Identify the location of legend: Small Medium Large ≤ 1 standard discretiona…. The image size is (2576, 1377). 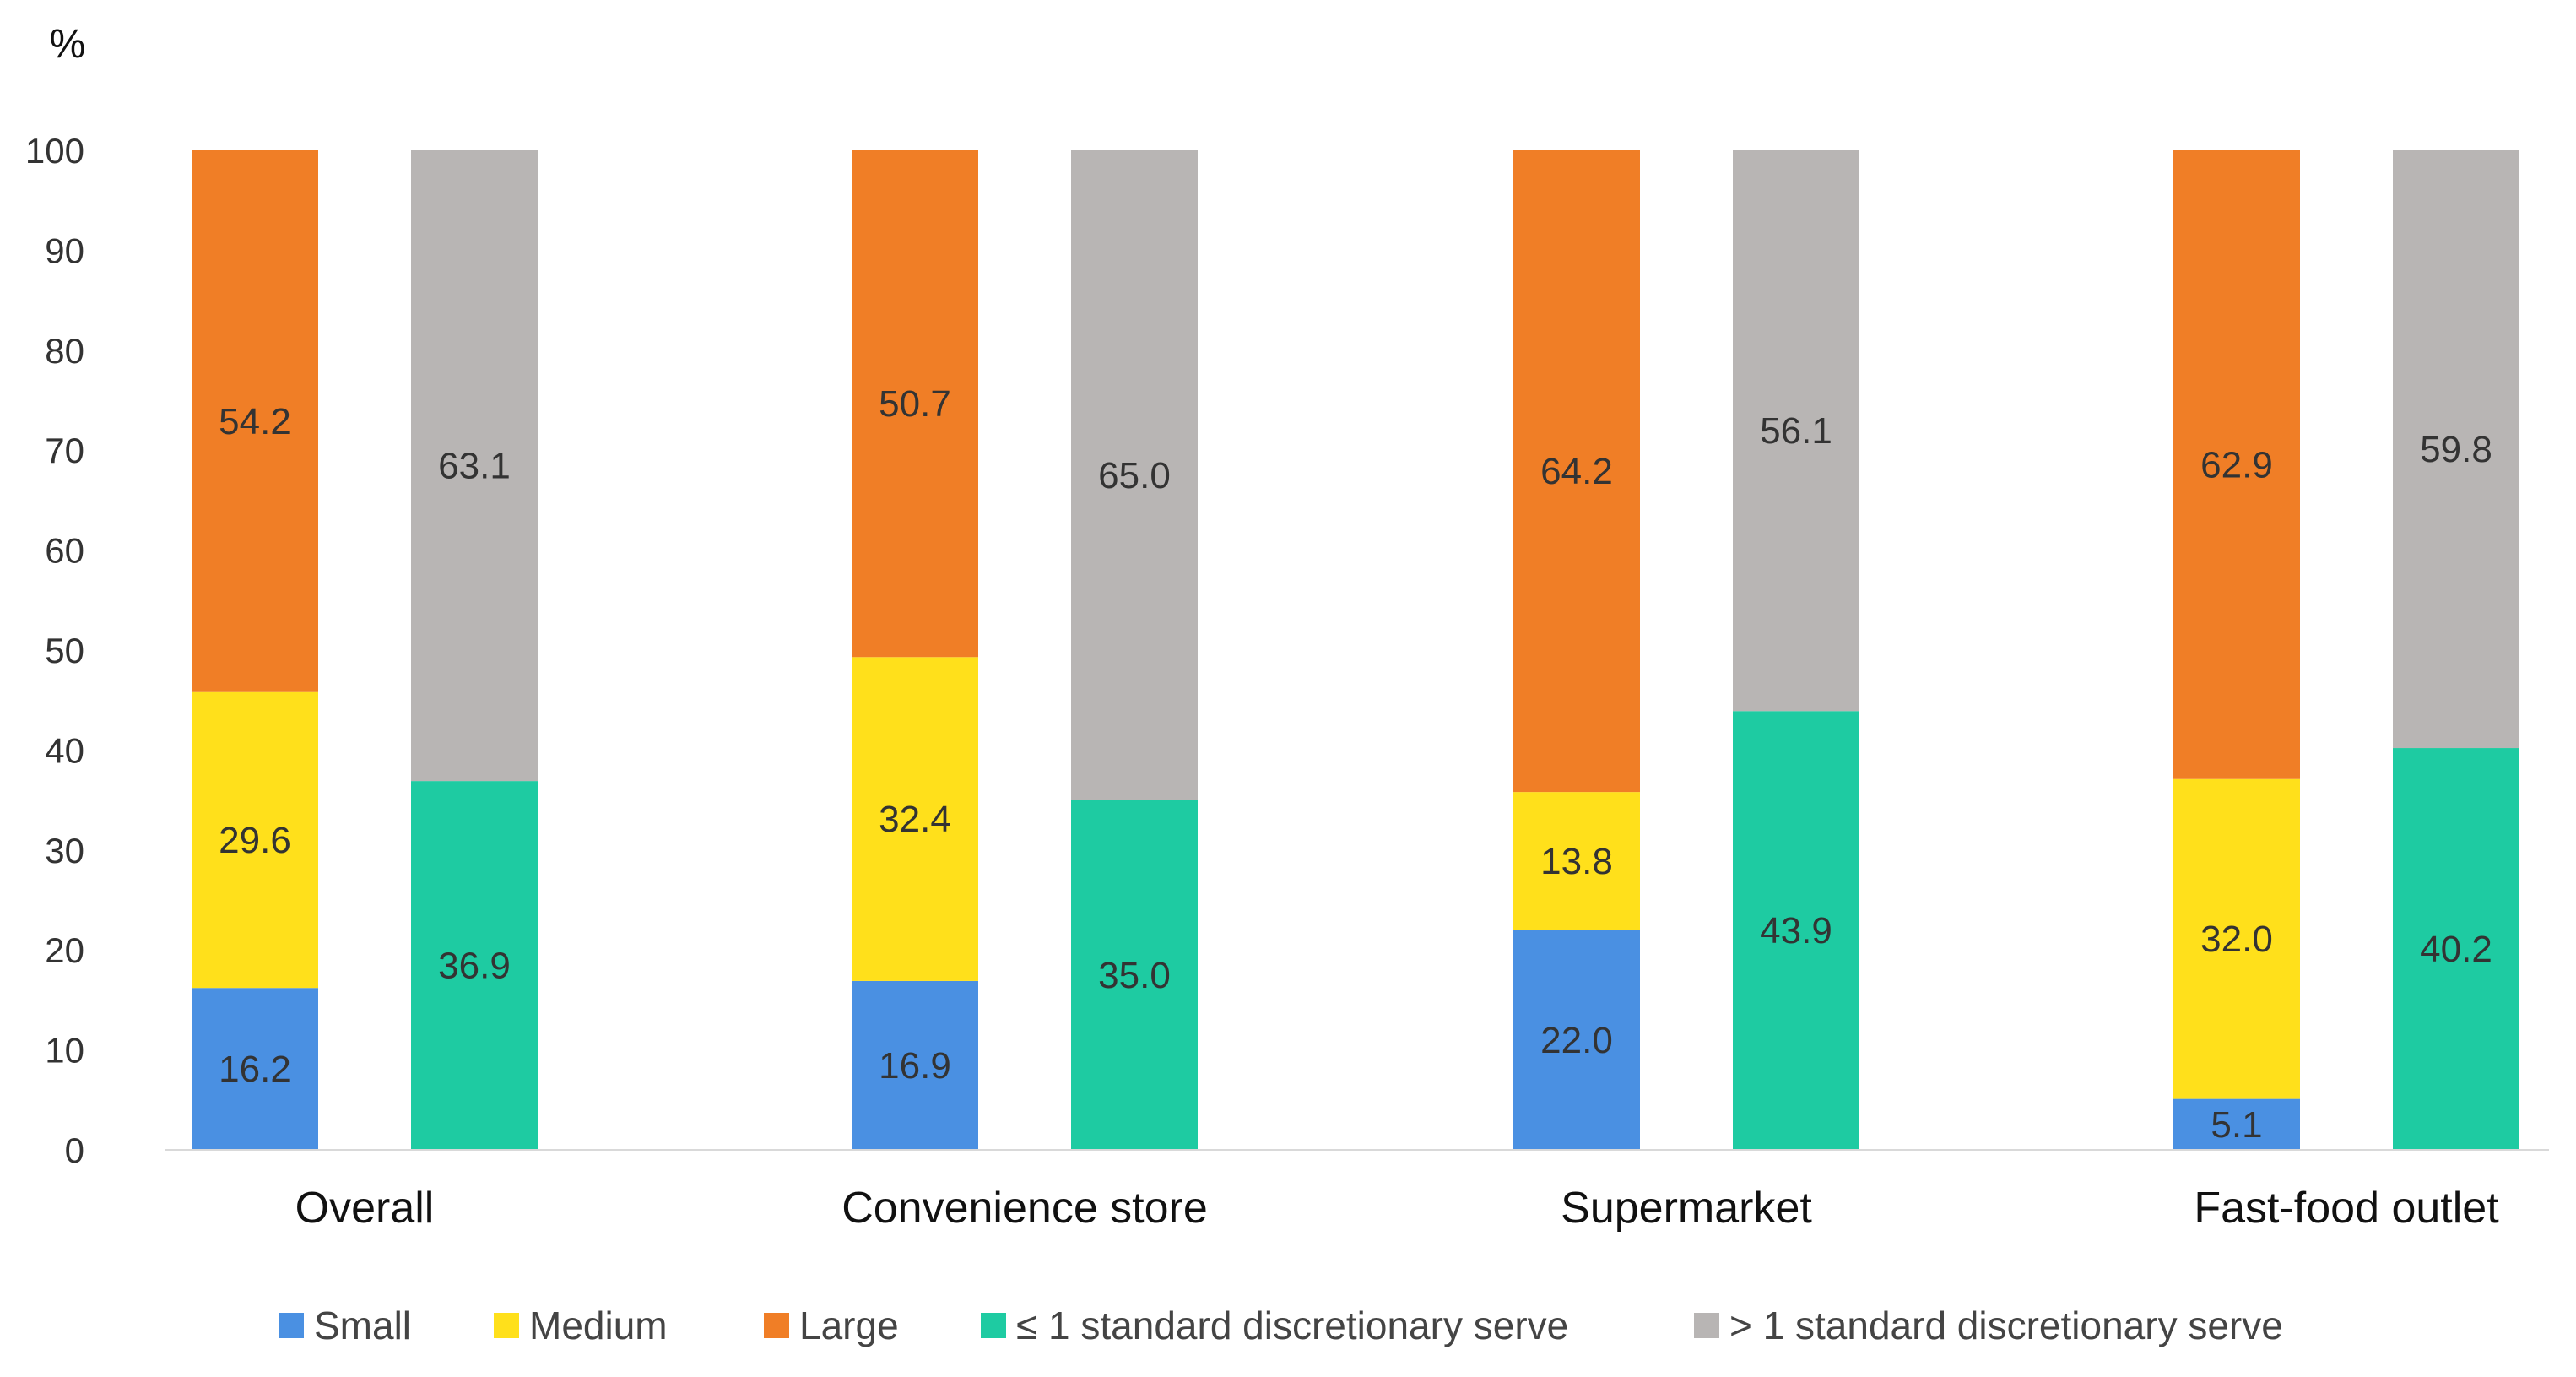
(1281, 1325).